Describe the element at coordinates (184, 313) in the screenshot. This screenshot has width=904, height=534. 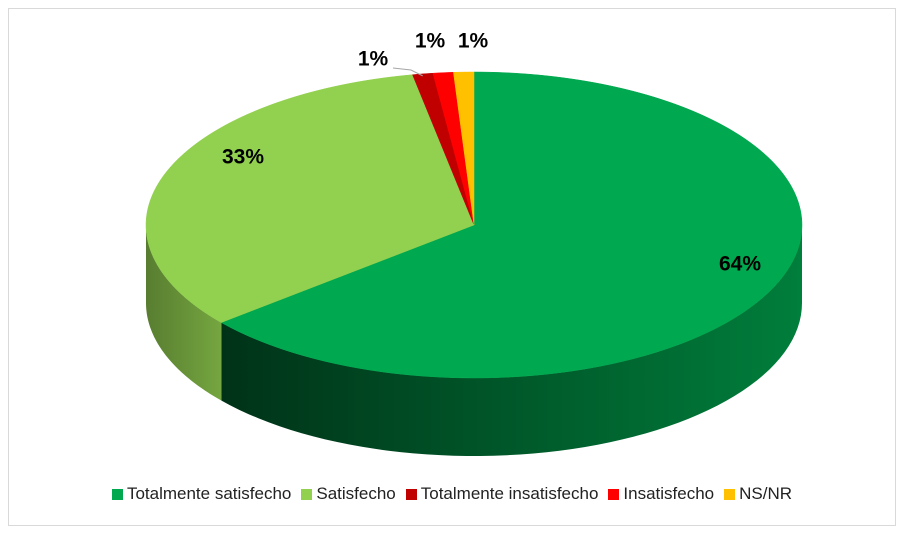
I see `pie-side` at that location.